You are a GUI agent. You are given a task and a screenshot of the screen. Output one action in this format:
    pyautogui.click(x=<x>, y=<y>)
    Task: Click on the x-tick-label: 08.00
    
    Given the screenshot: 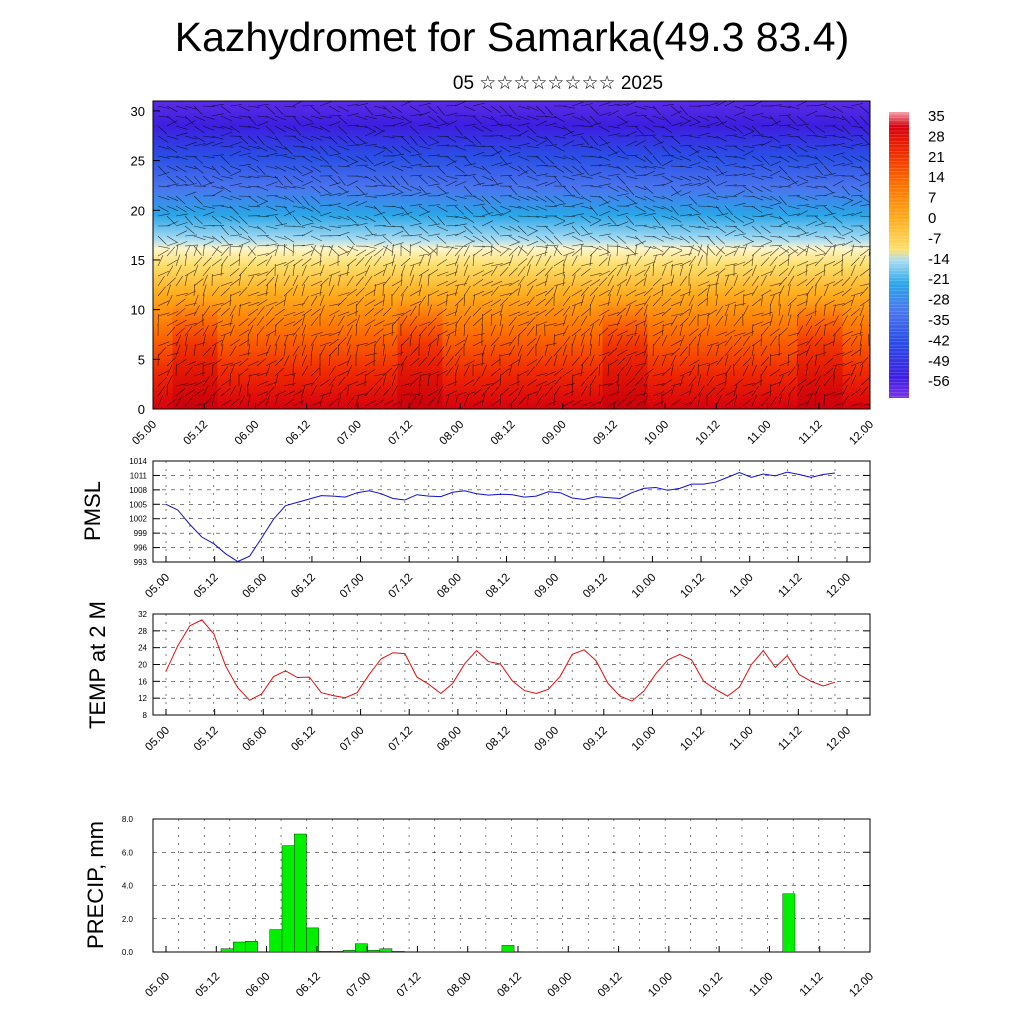 What is the action you would take?
    pyautogui.click(x=449, y=586)
    